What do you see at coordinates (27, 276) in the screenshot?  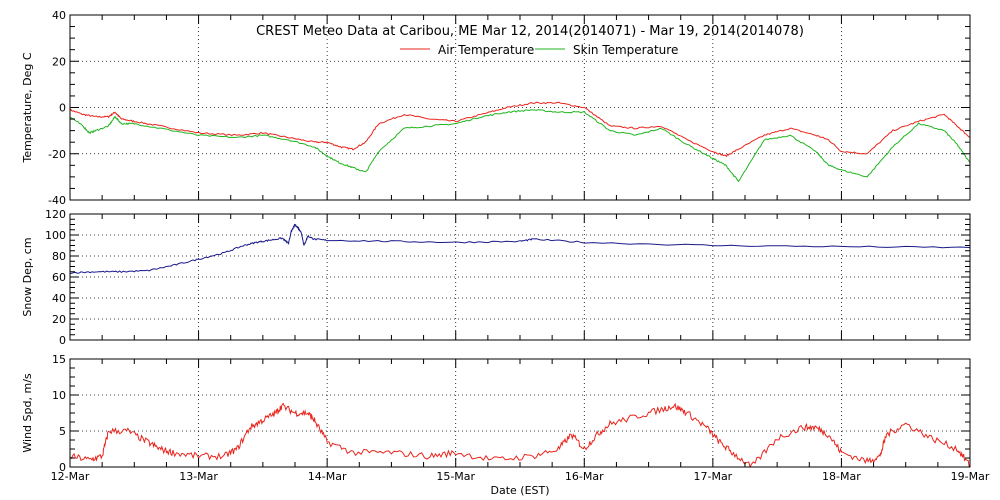 I see `y-axis-label-snow-depth: Snow Dep, cm` at bounding box center [27, 276].